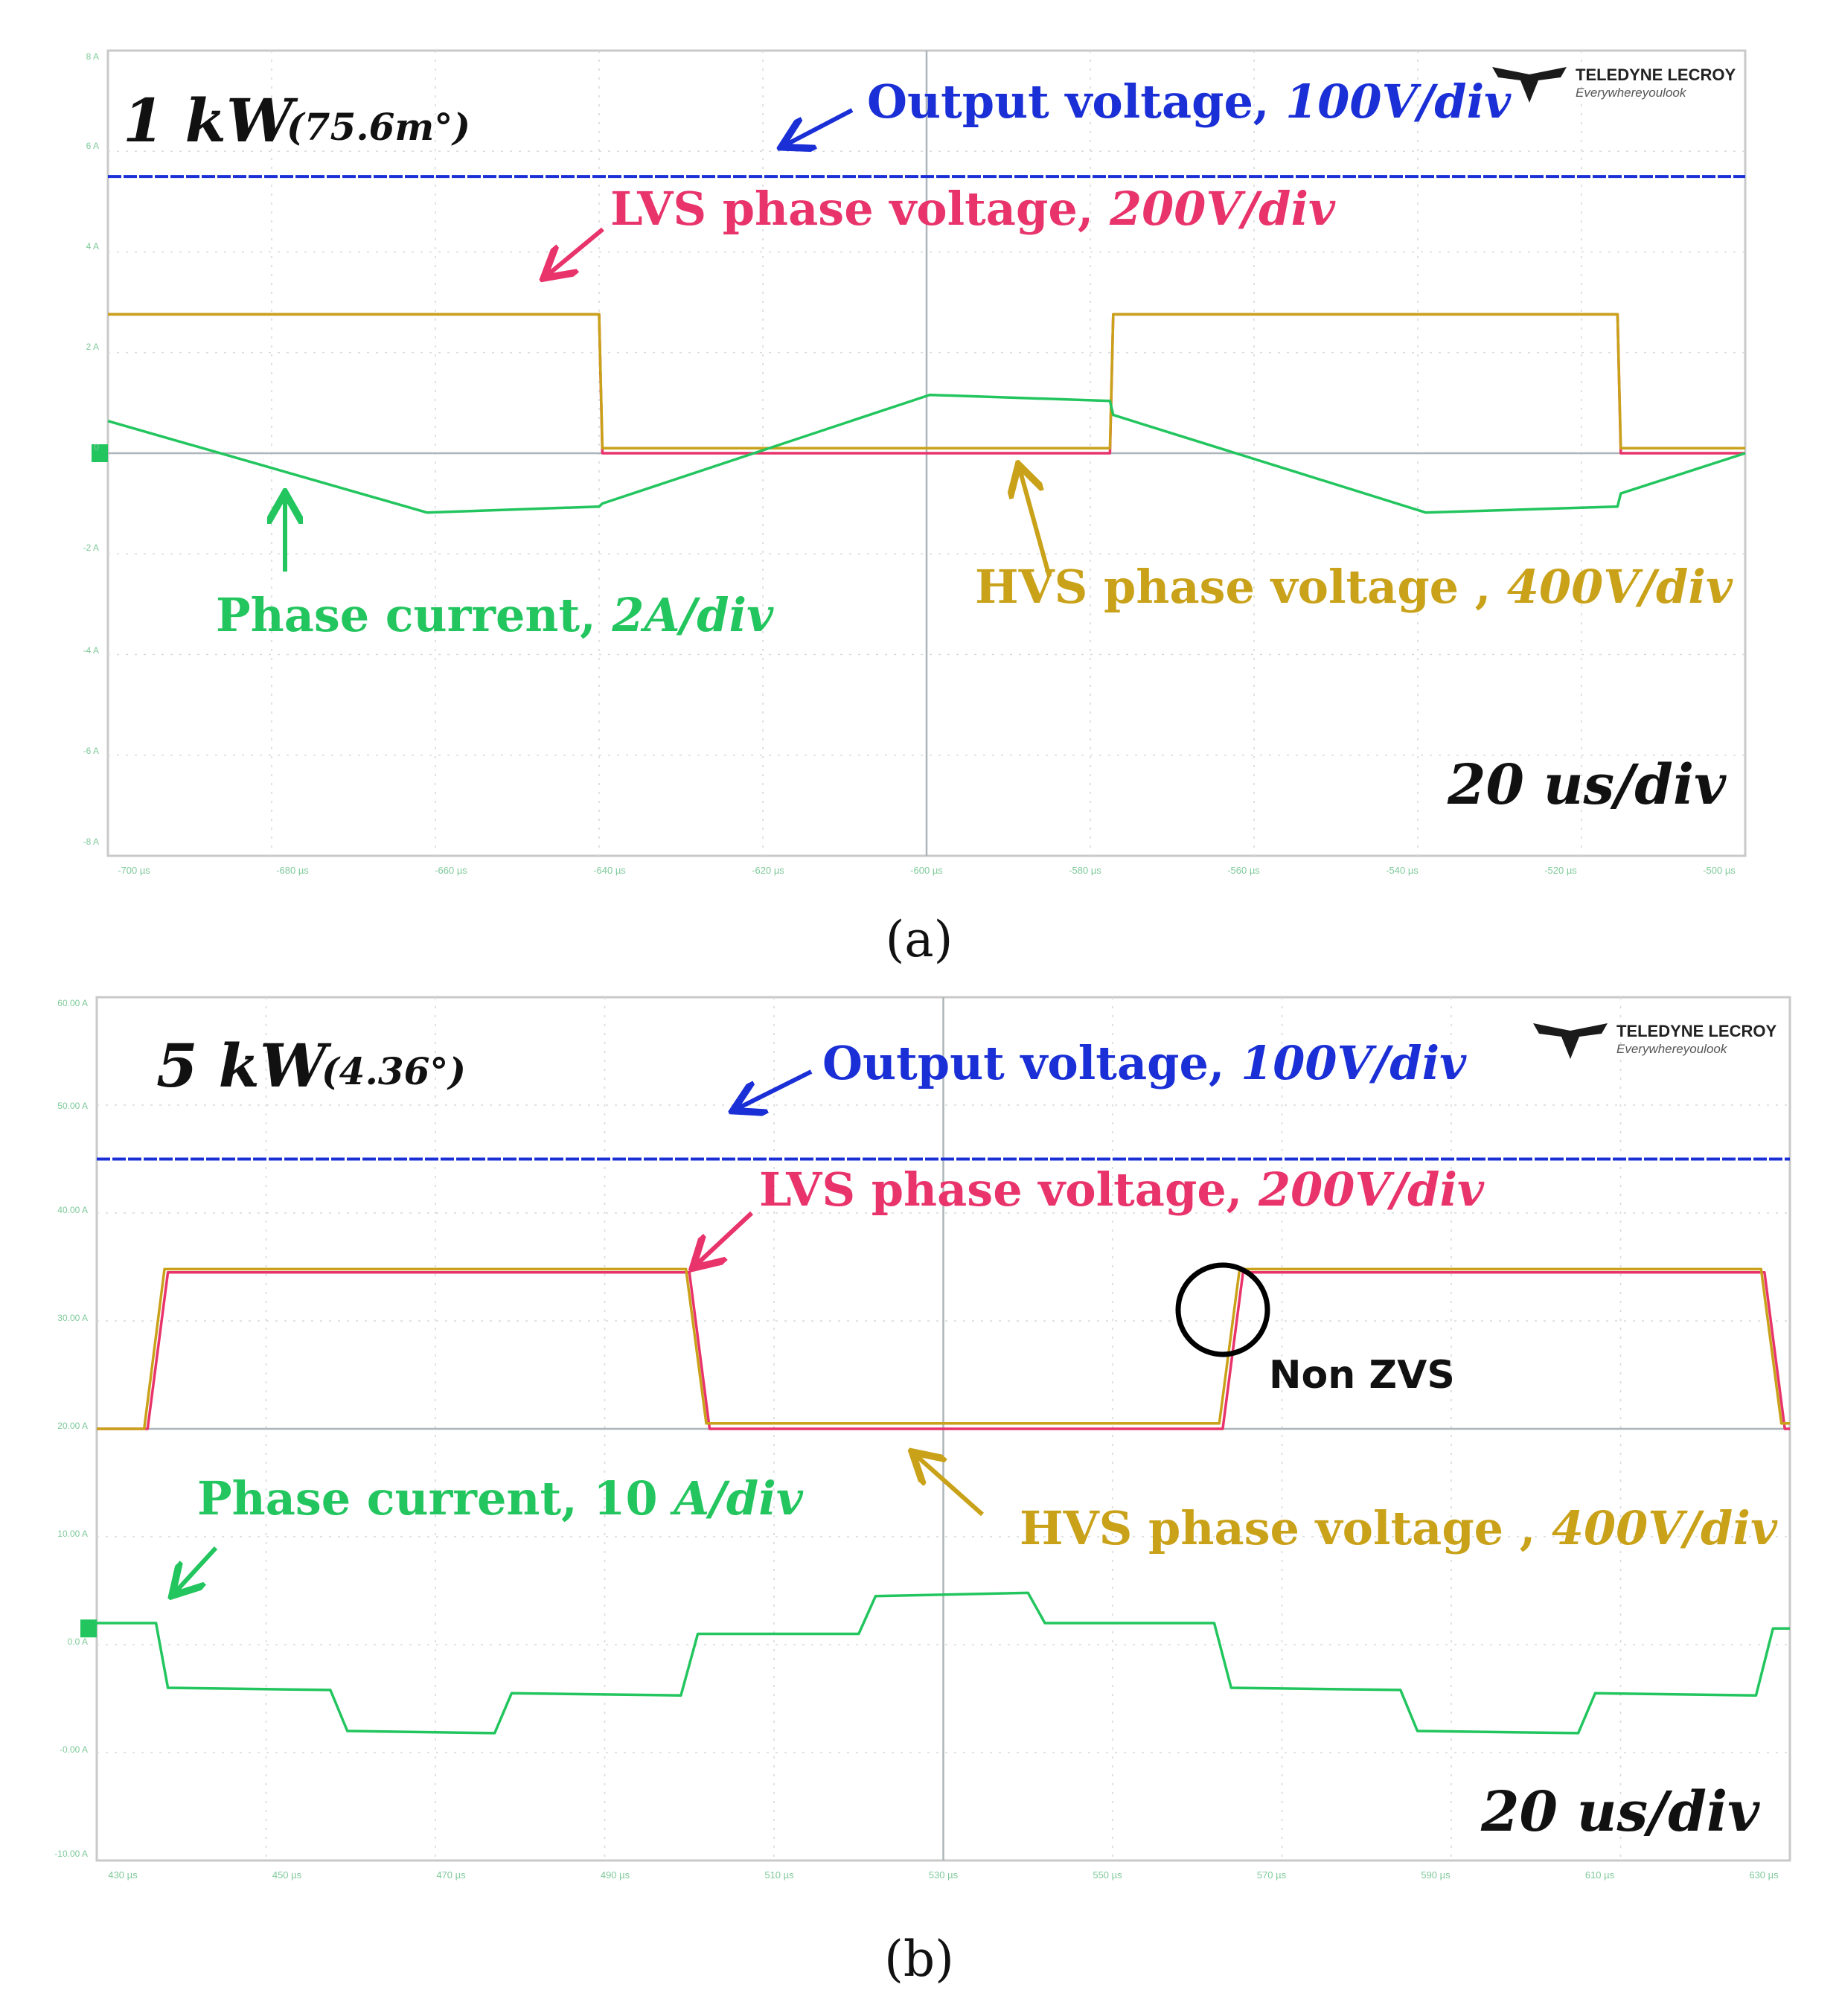 The image size is (1839, 2016). Describe the element at coordinates (919, 1959) in the screenshot. I see `panel-caption: (b)` at that location.